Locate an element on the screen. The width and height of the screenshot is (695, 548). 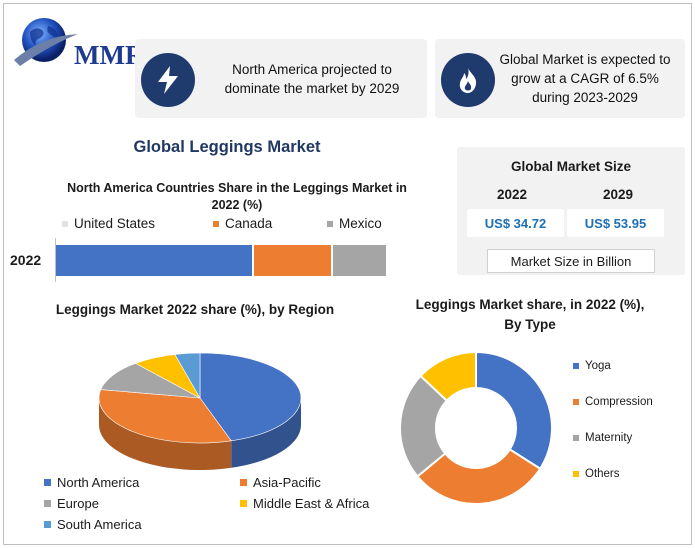
globe-icon is located at coordinates (46, 42).